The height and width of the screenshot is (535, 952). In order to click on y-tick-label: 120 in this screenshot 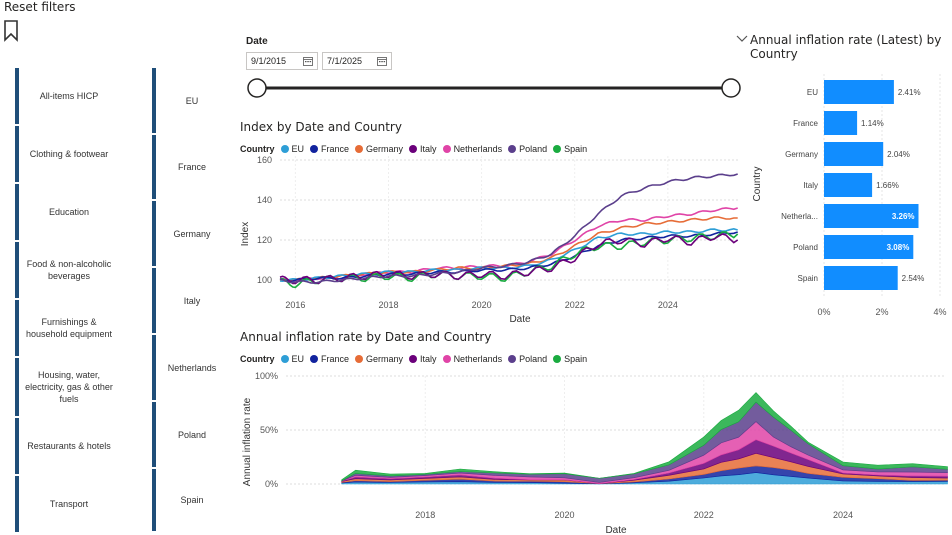, I will do `click(264, 240)`.